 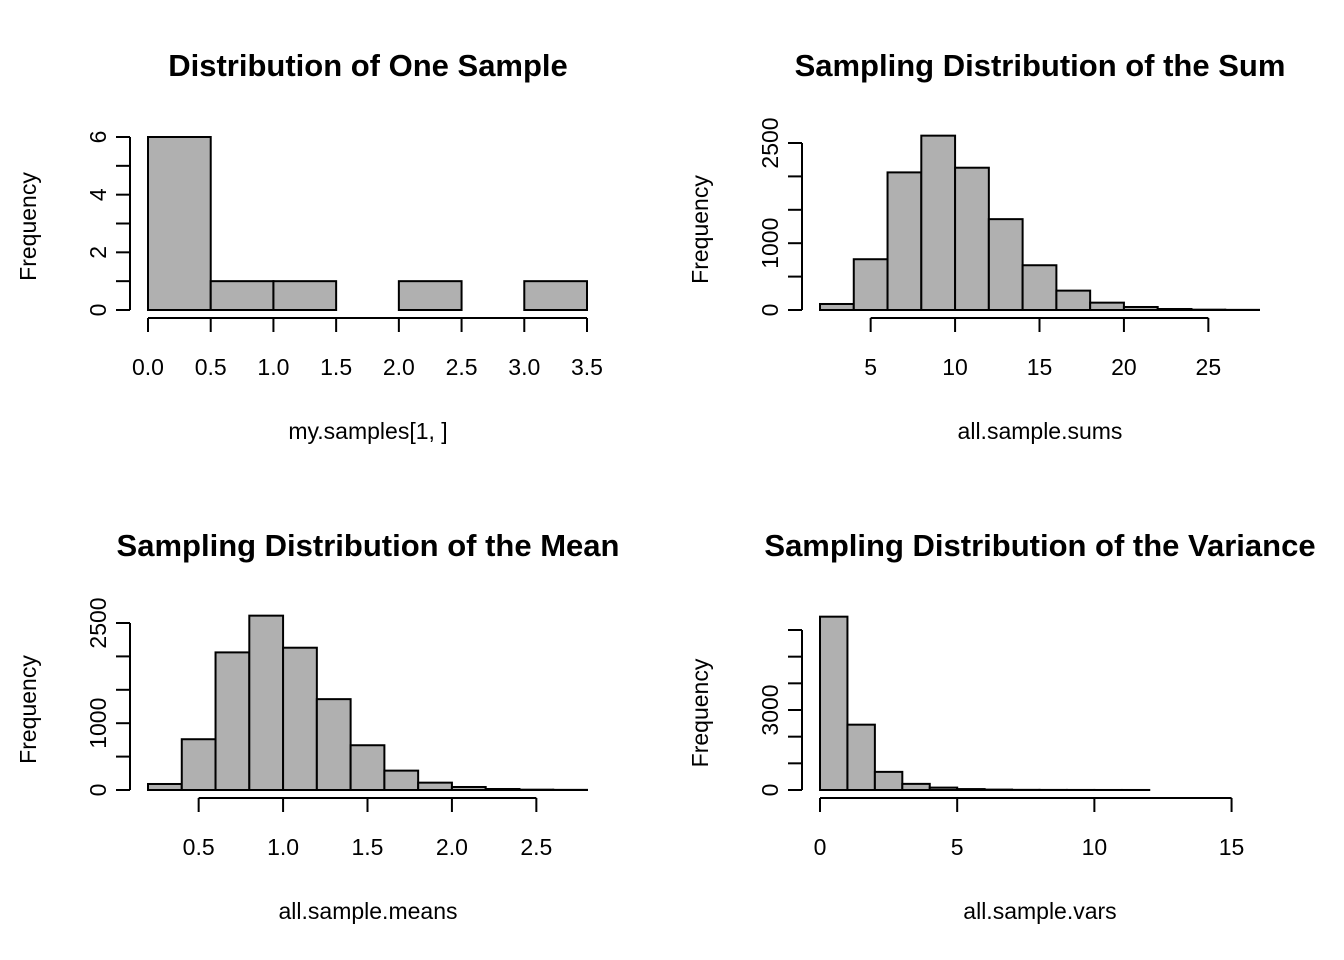 I want to click on y-tick-label: 4, so click(x=98, y=194).